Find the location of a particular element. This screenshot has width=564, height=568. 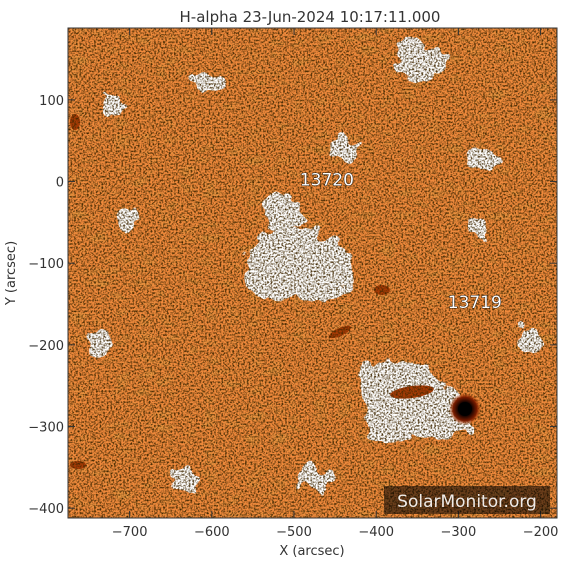

watermark: SolarMonitor.org is located at coordinates (467, 502).